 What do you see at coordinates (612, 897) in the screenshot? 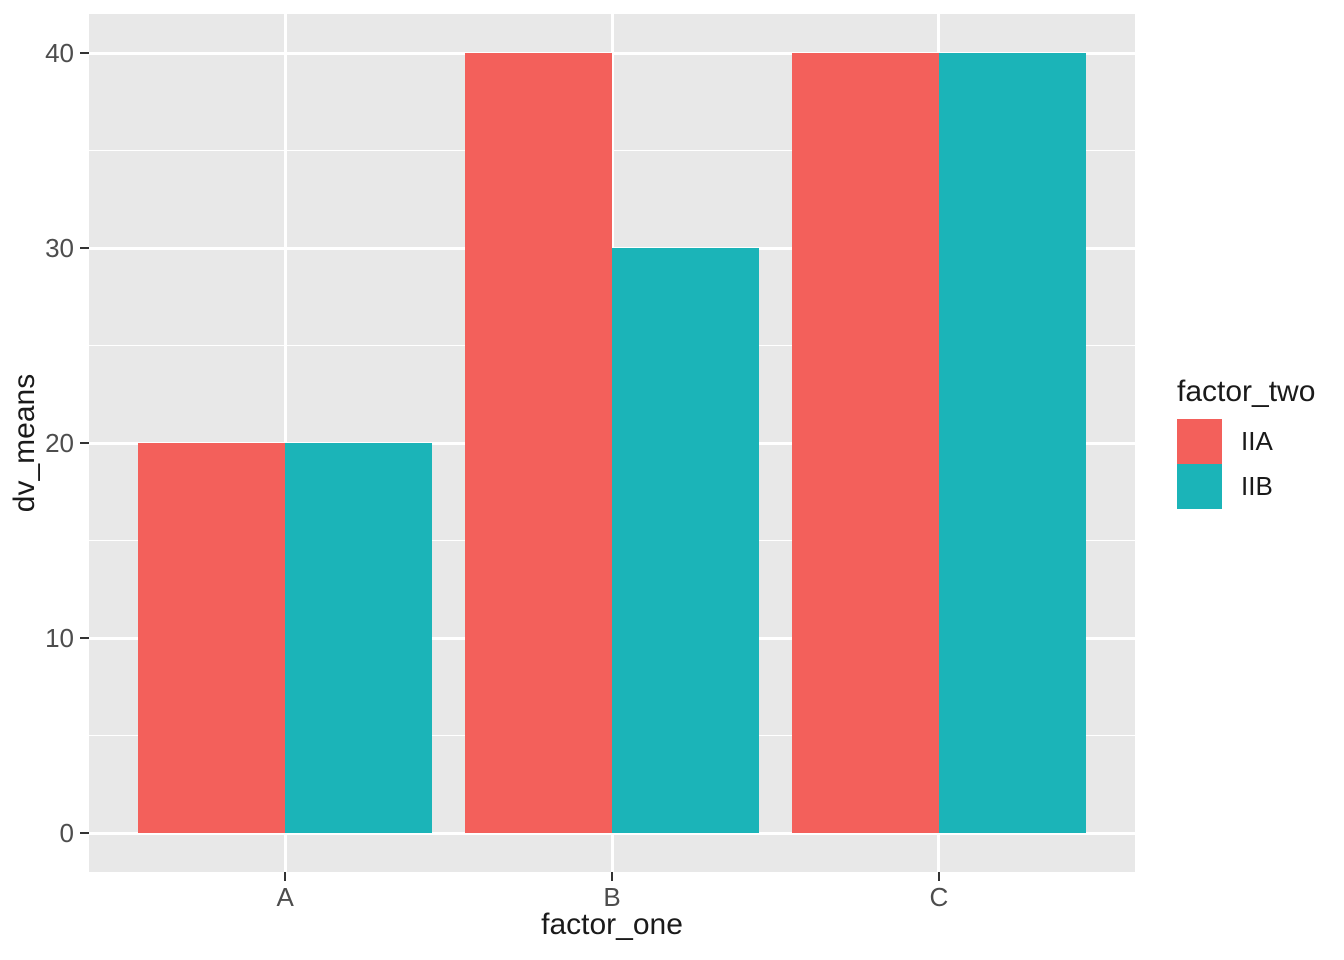
I see `x-tick-label-B: B` at bounding box center [612, 897].